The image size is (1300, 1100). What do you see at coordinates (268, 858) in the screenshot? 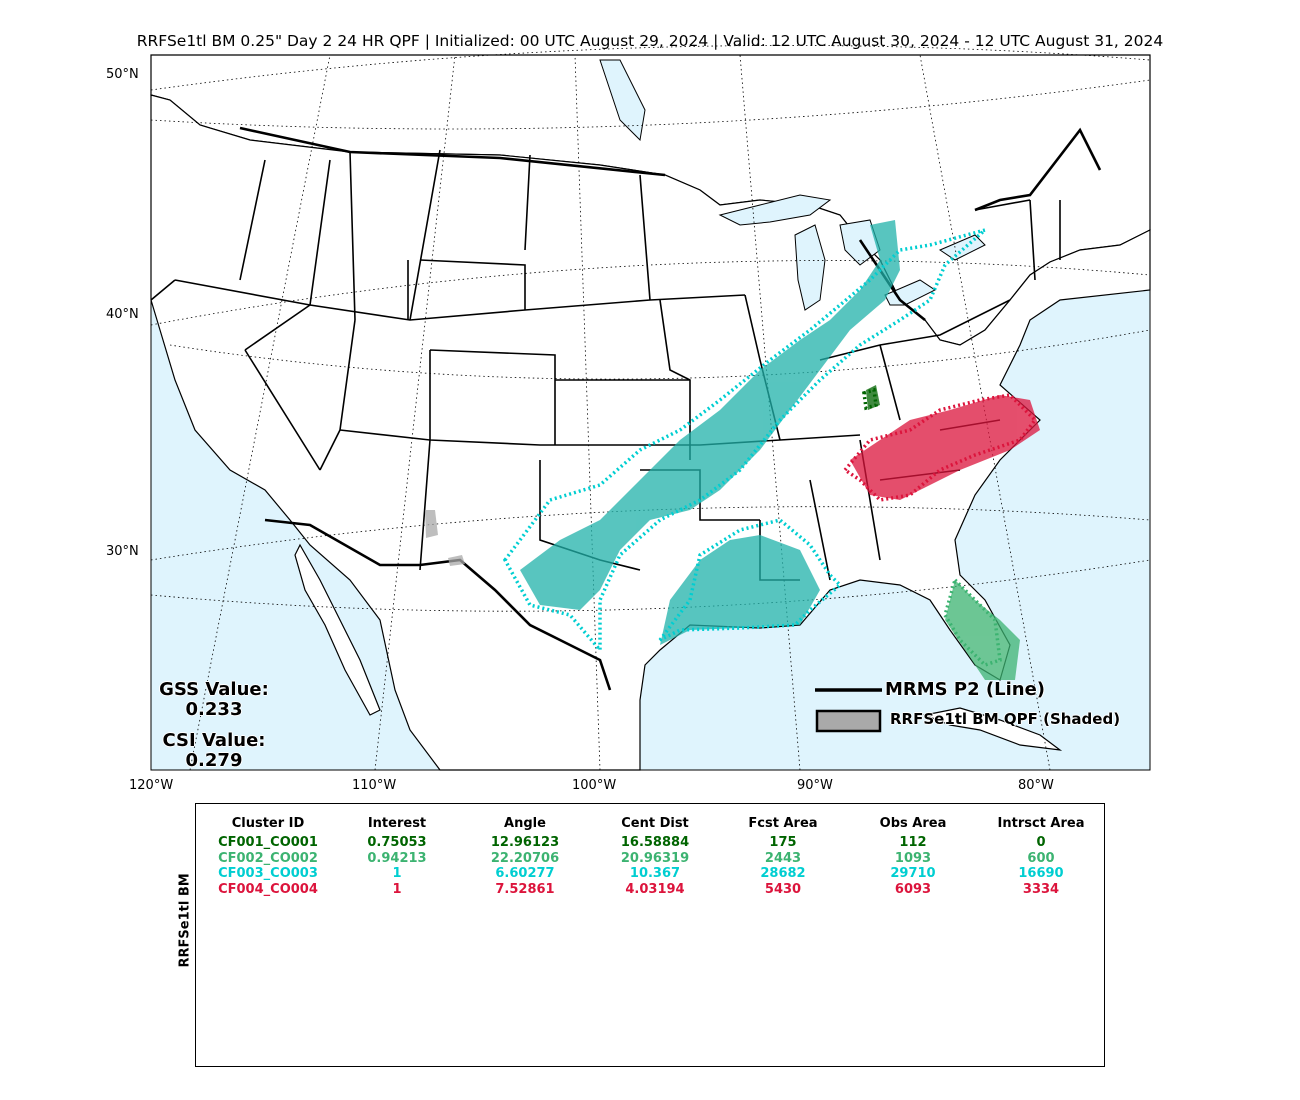
I see `table-cell: CF002_CO002` at bounding box center [268, 858].